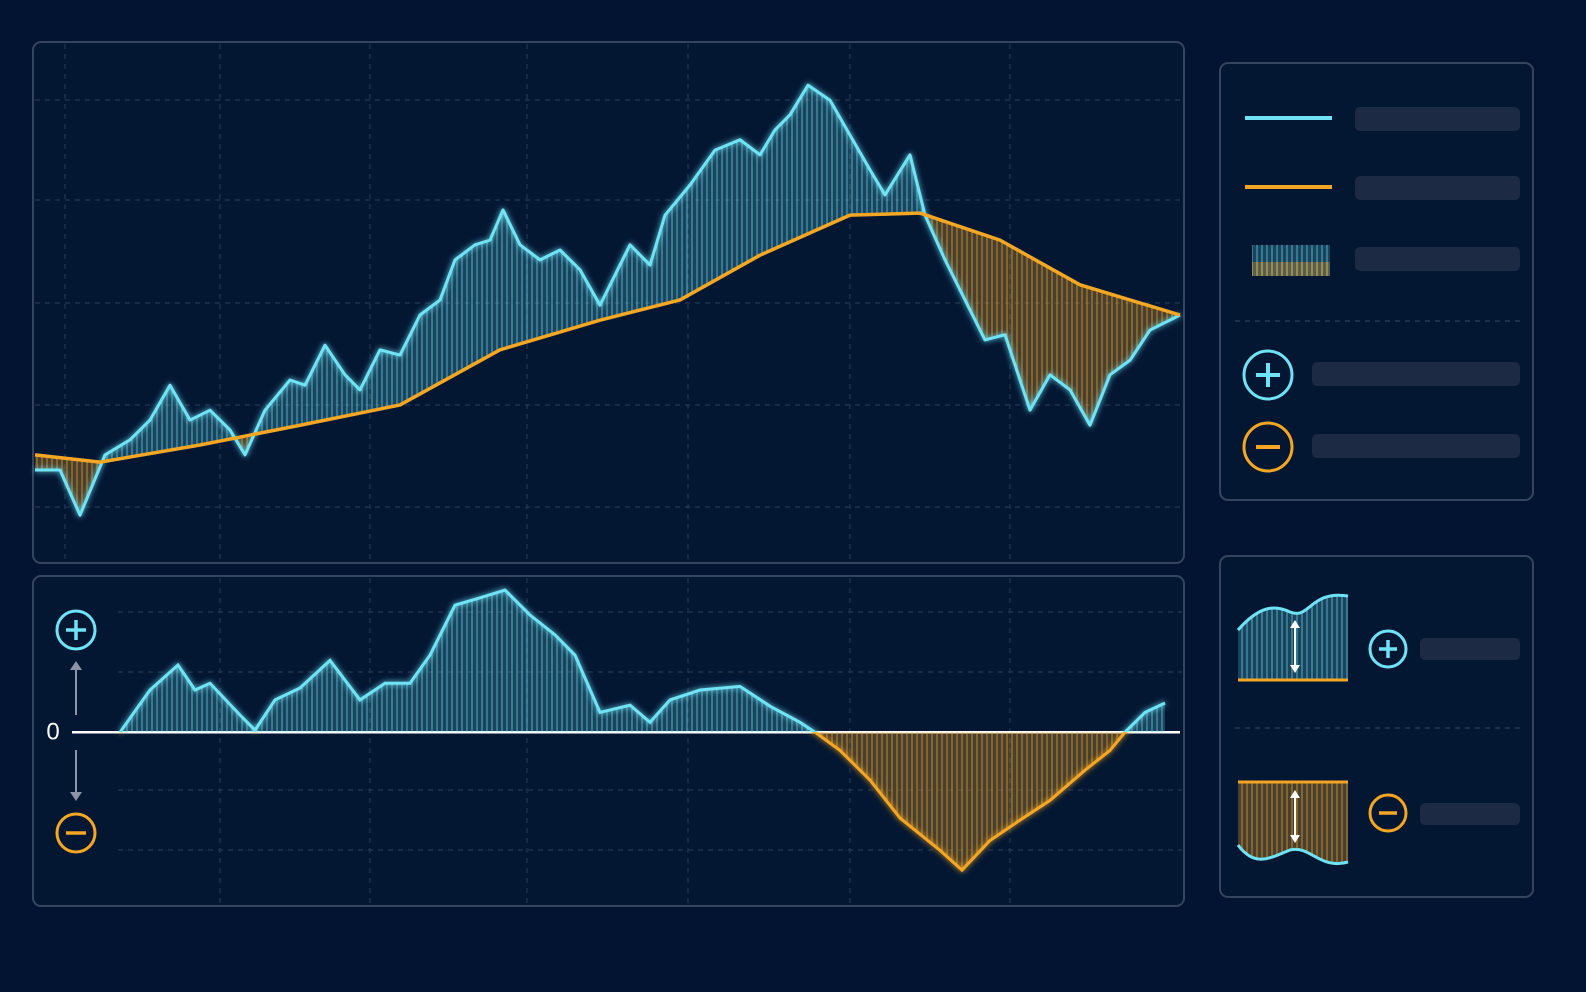  I want to click on area-line-positive, so click(642, 660).